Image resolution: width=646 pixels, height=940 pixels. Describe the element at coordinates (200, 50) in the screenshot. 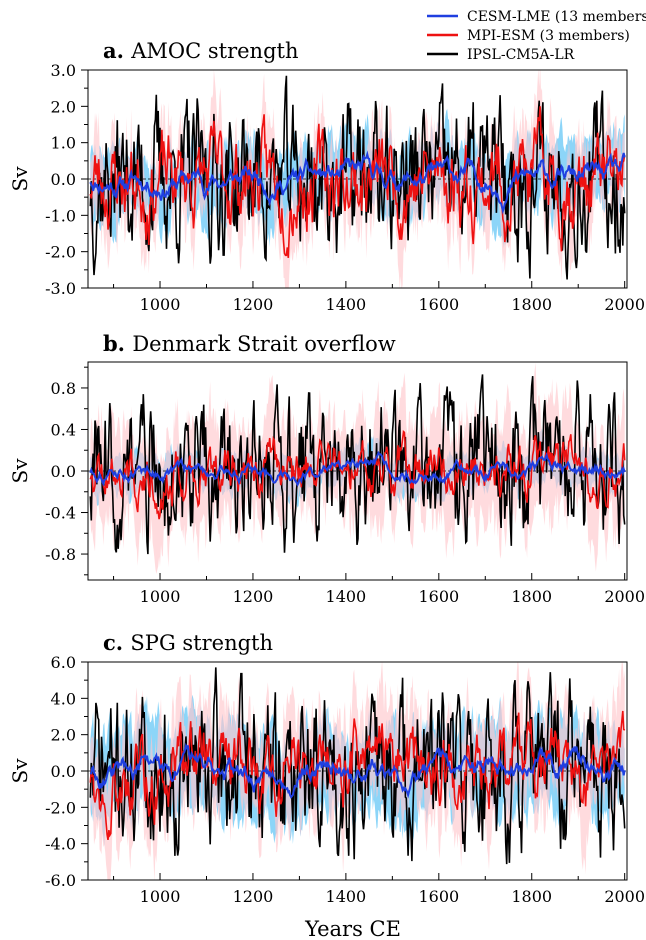

I see `panel-title: a. AMOC strength` at that location.